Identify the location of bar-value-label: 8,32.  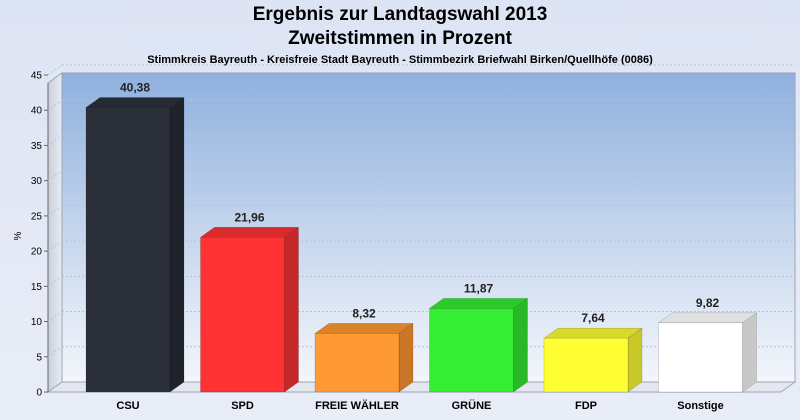
(364, 313).